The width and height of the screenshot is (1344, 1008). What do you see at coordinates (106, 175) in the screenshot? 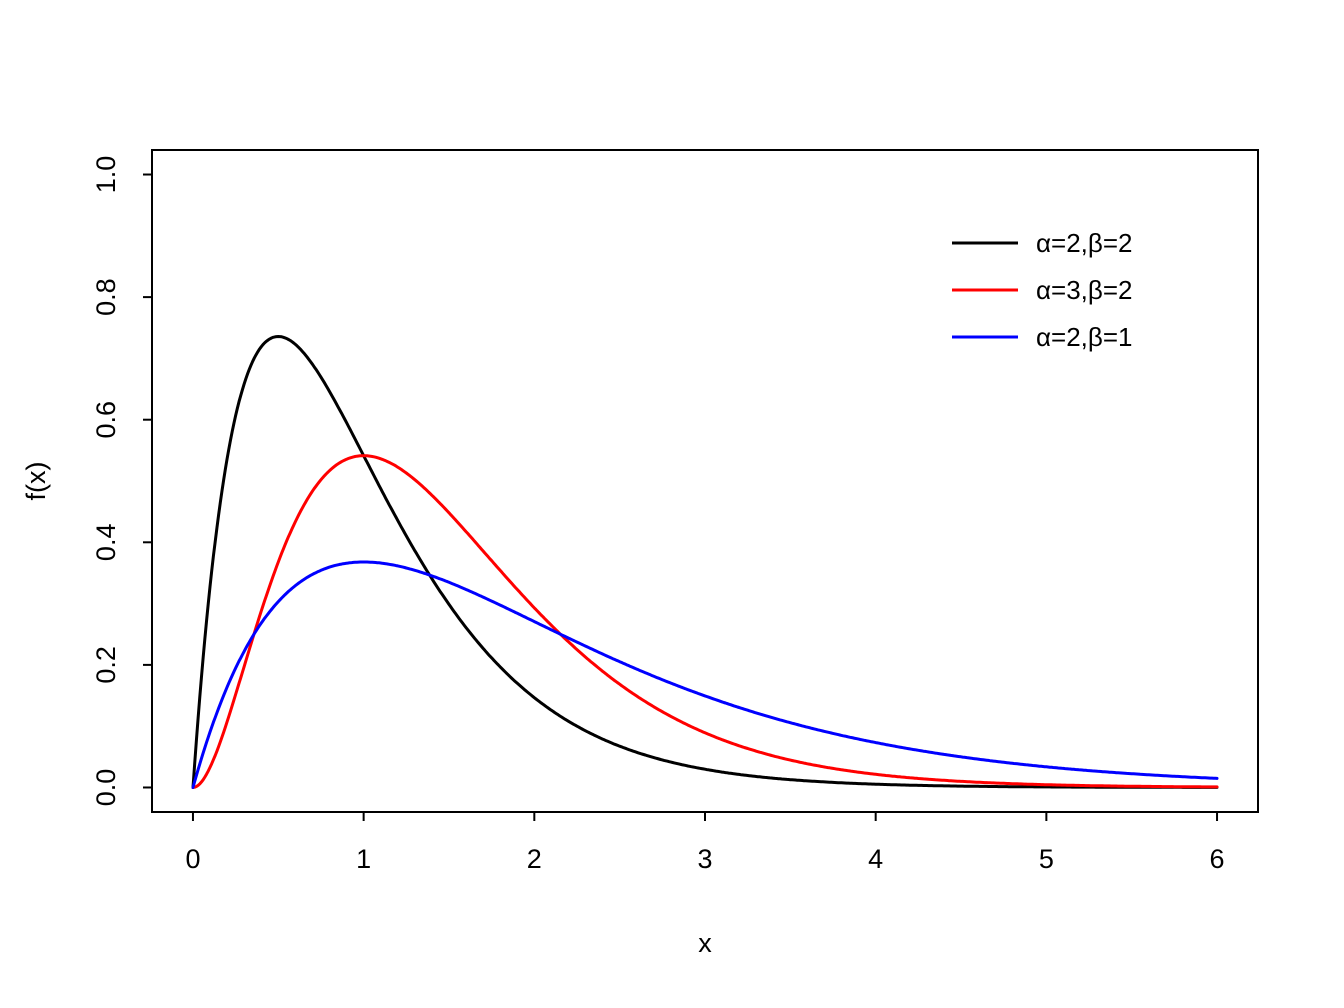
I see `y-tick-label: 1.0` at bounding box center [106, 175].